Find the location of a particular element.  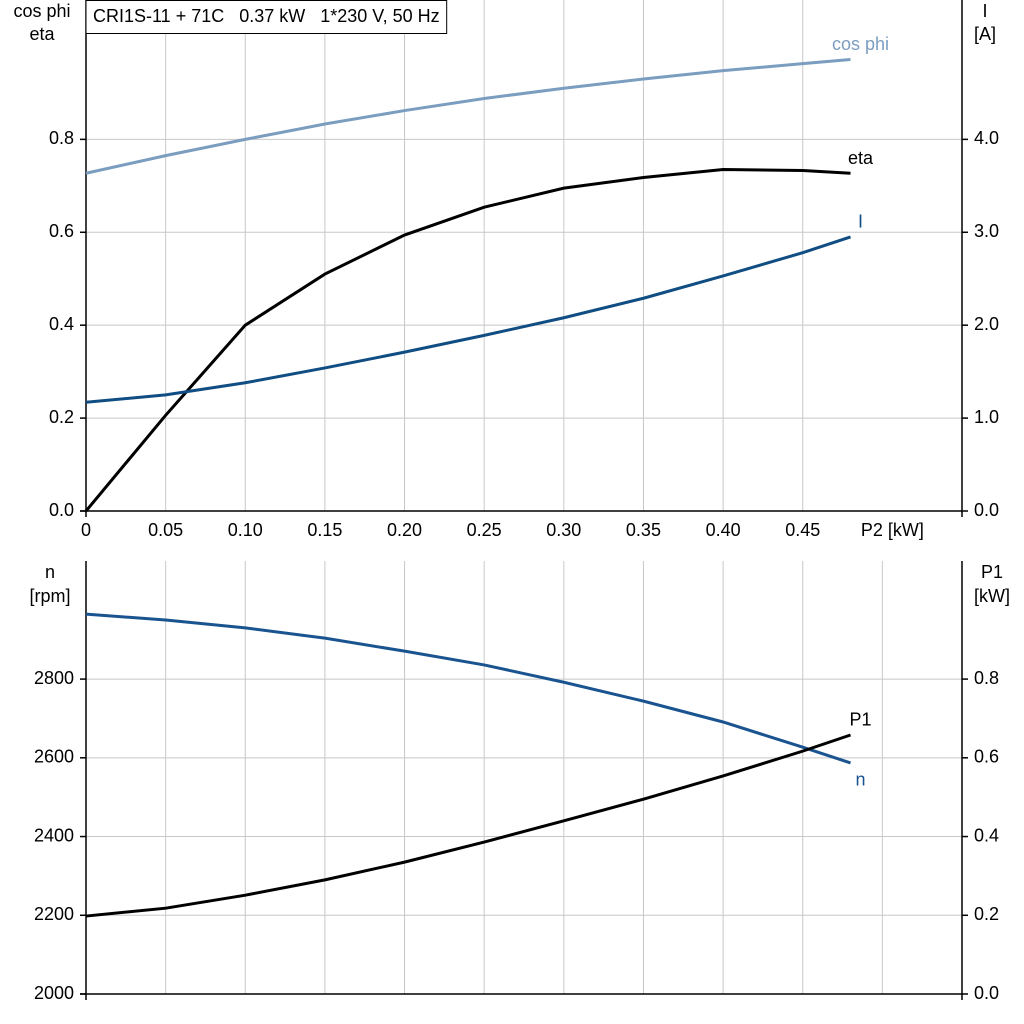

title-box is located at coordinates (266, 17).